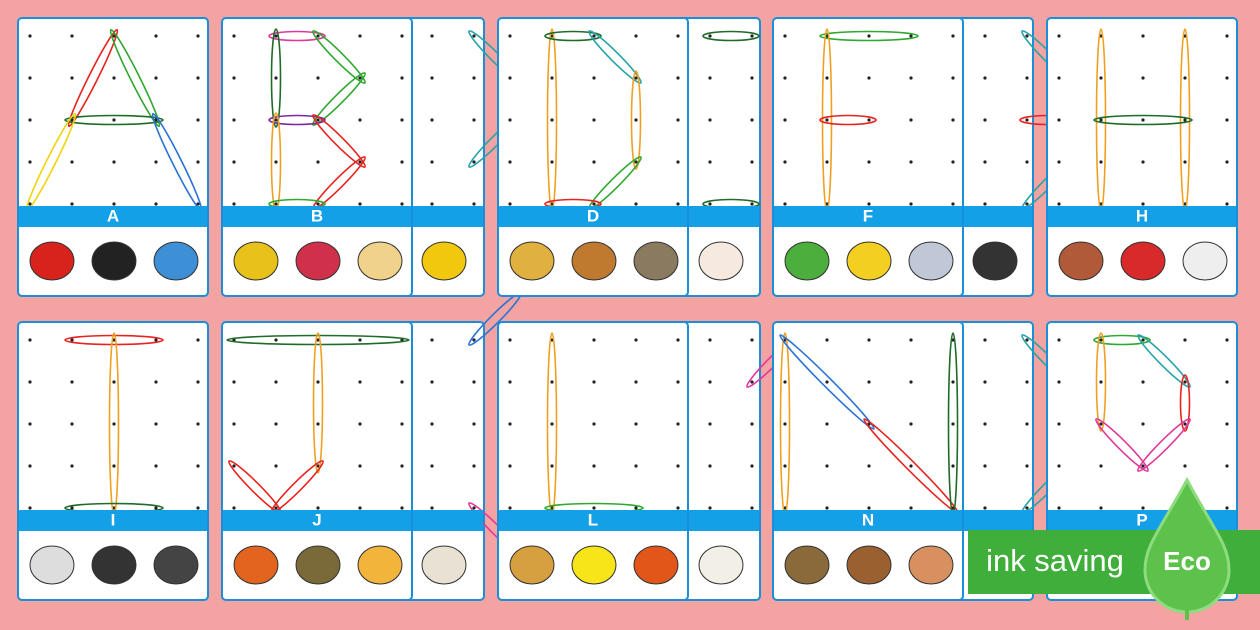  Describe the element at coordinates (1114, 548) in the screenshot. I see `eco-badge: ink saving Eco` at that location.